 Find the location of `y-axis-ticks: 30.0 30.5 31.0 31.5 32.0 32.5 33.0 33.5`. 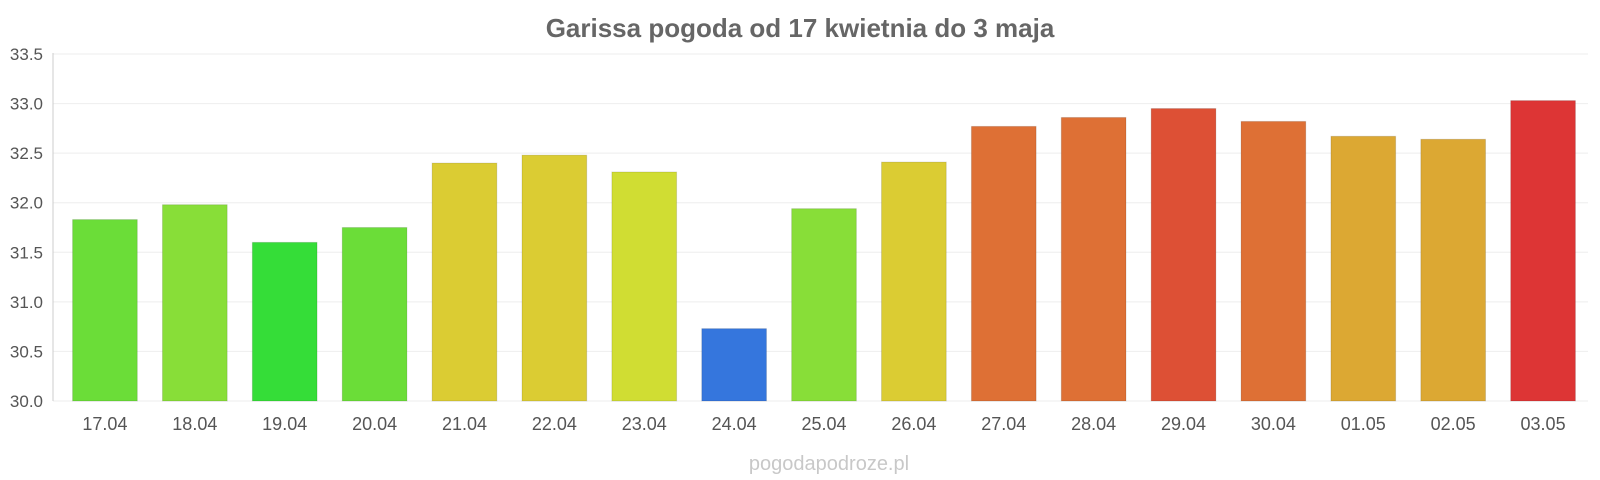

y-axis-ticks: 30.0 30.5 31.0 31.5 32.0 32.5 33.0 33.5 is located at coordinates (26, 228).